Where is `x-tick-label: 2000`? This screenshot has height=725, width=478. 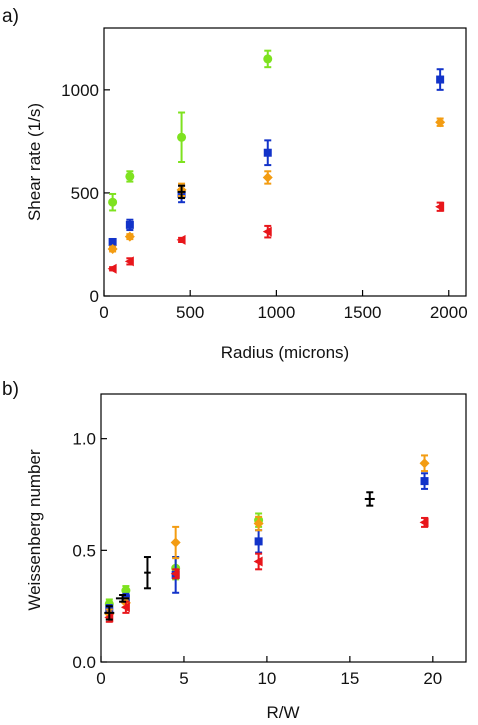
x-tick-label: 2000 is located at coordinates (449, 312).